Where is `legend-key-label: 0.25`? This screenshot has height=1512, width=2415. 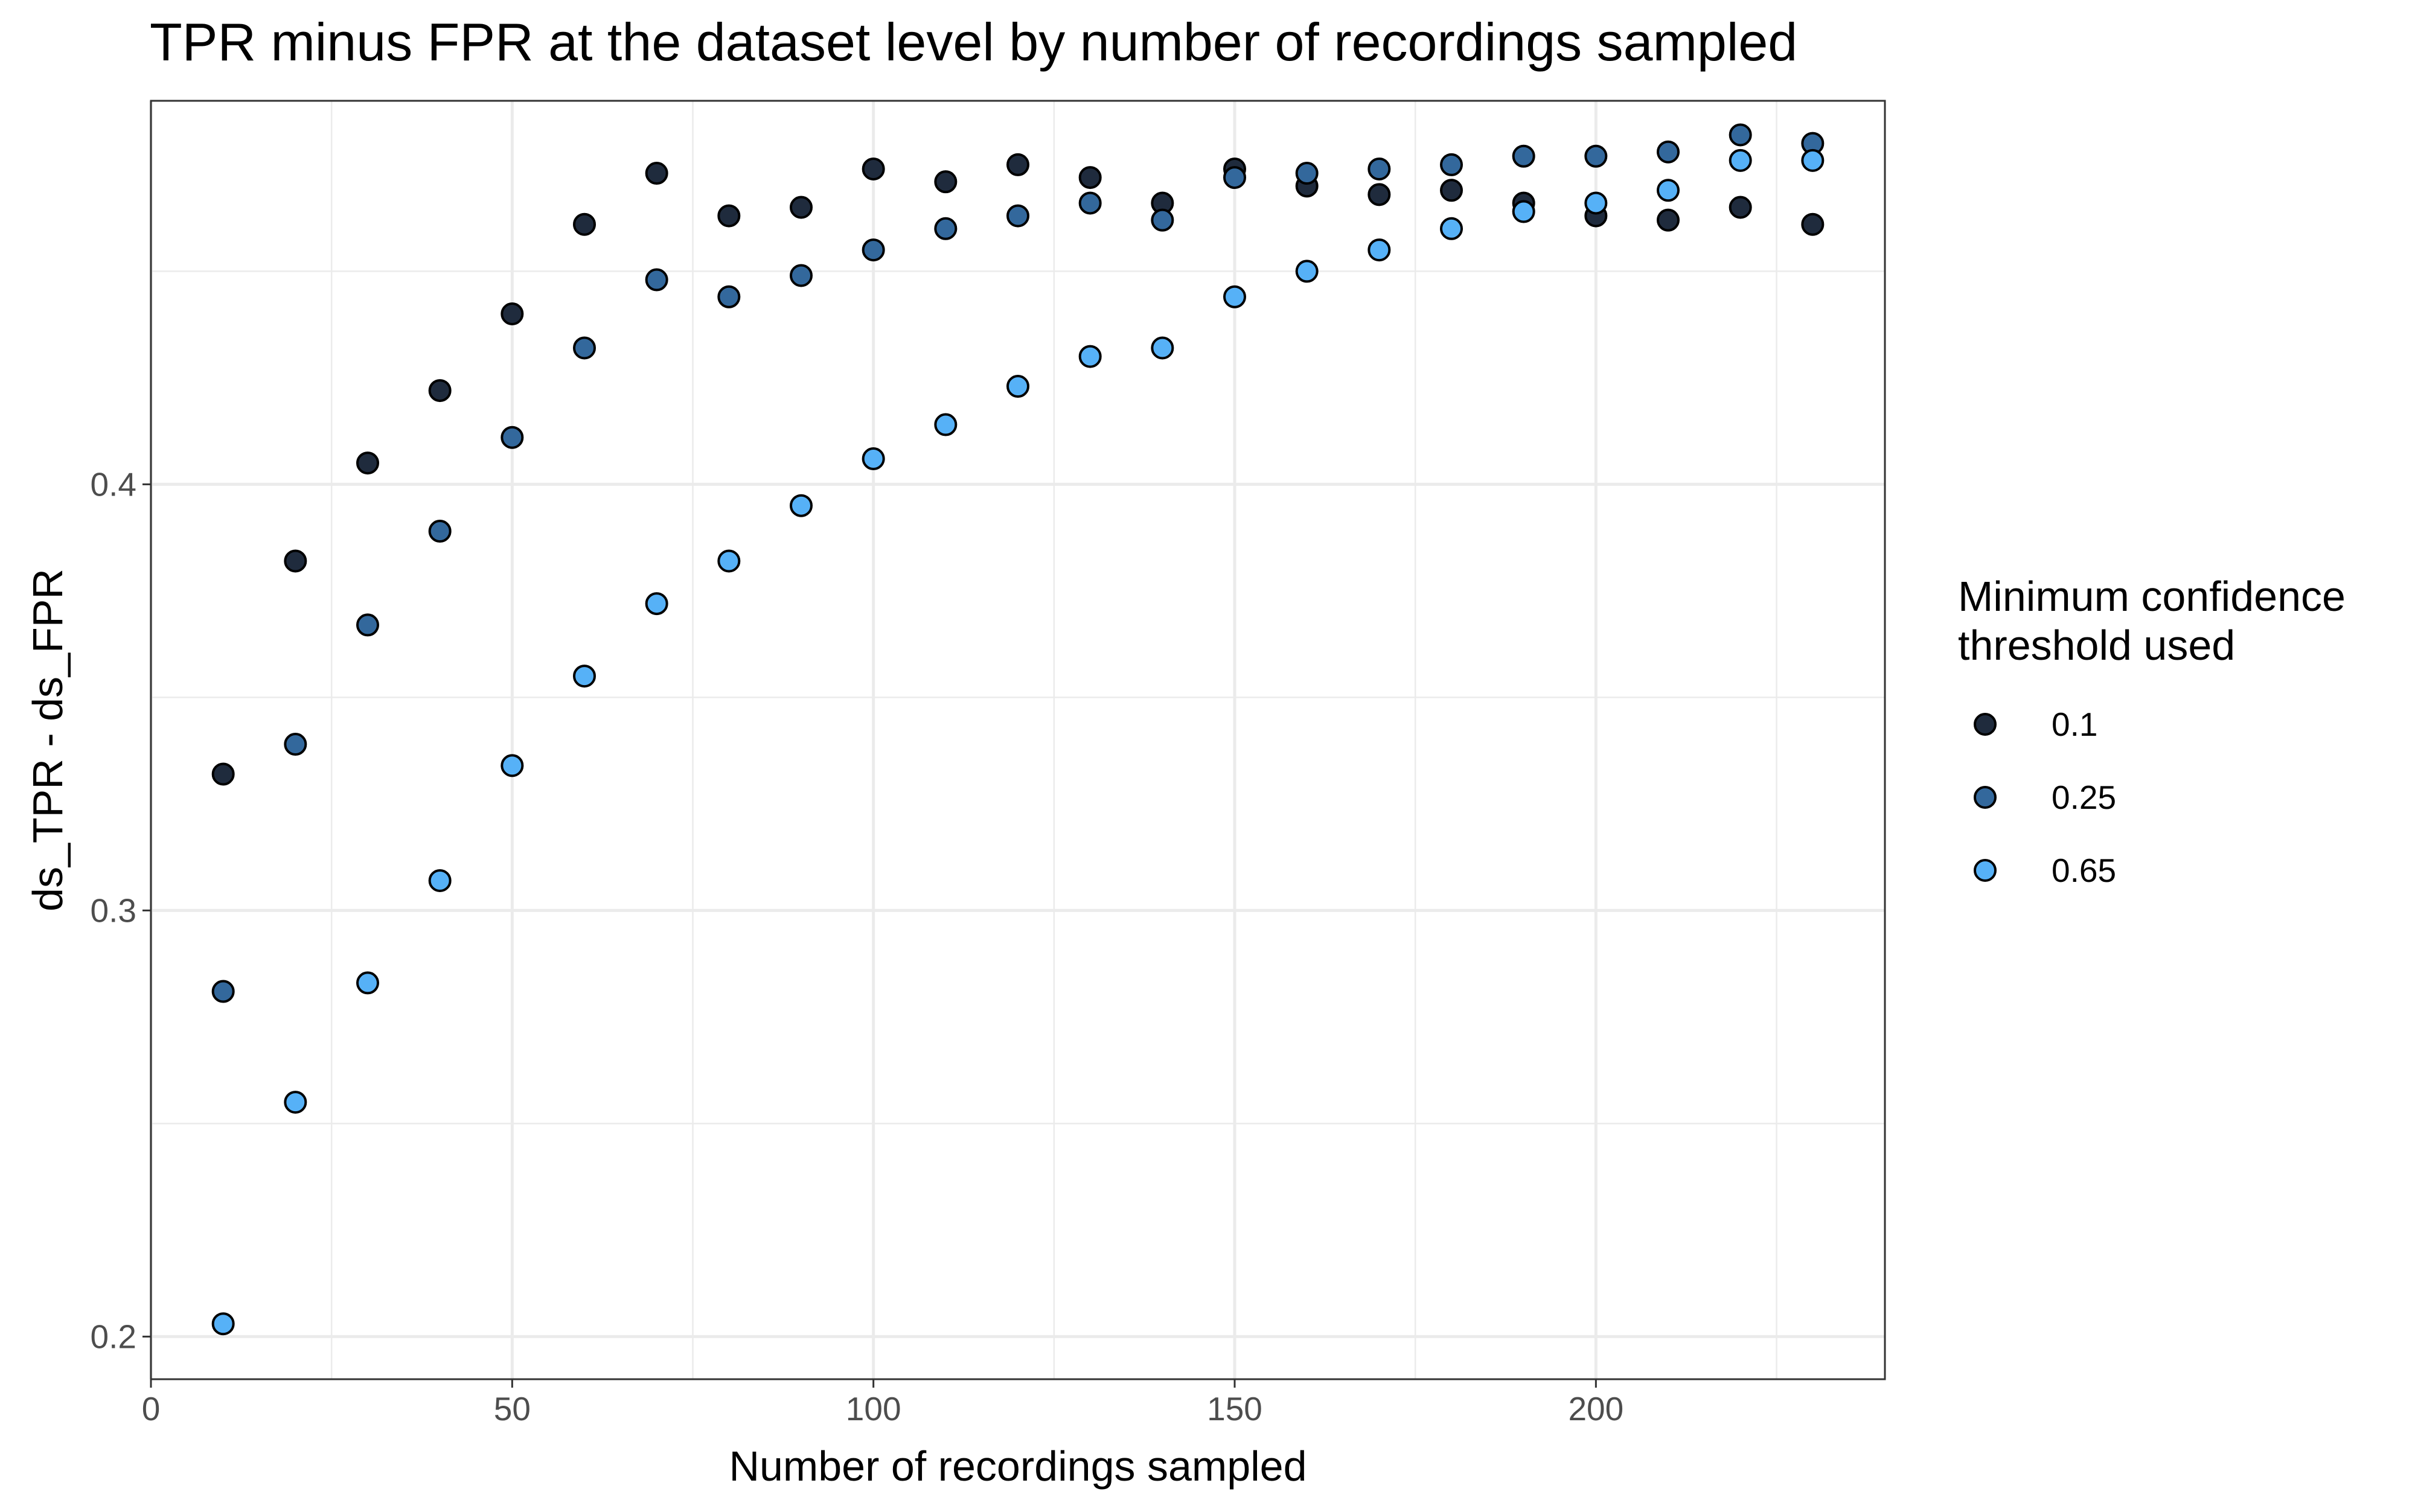
legend-key-label: 0.25 is located at coordinates (2084, 797).